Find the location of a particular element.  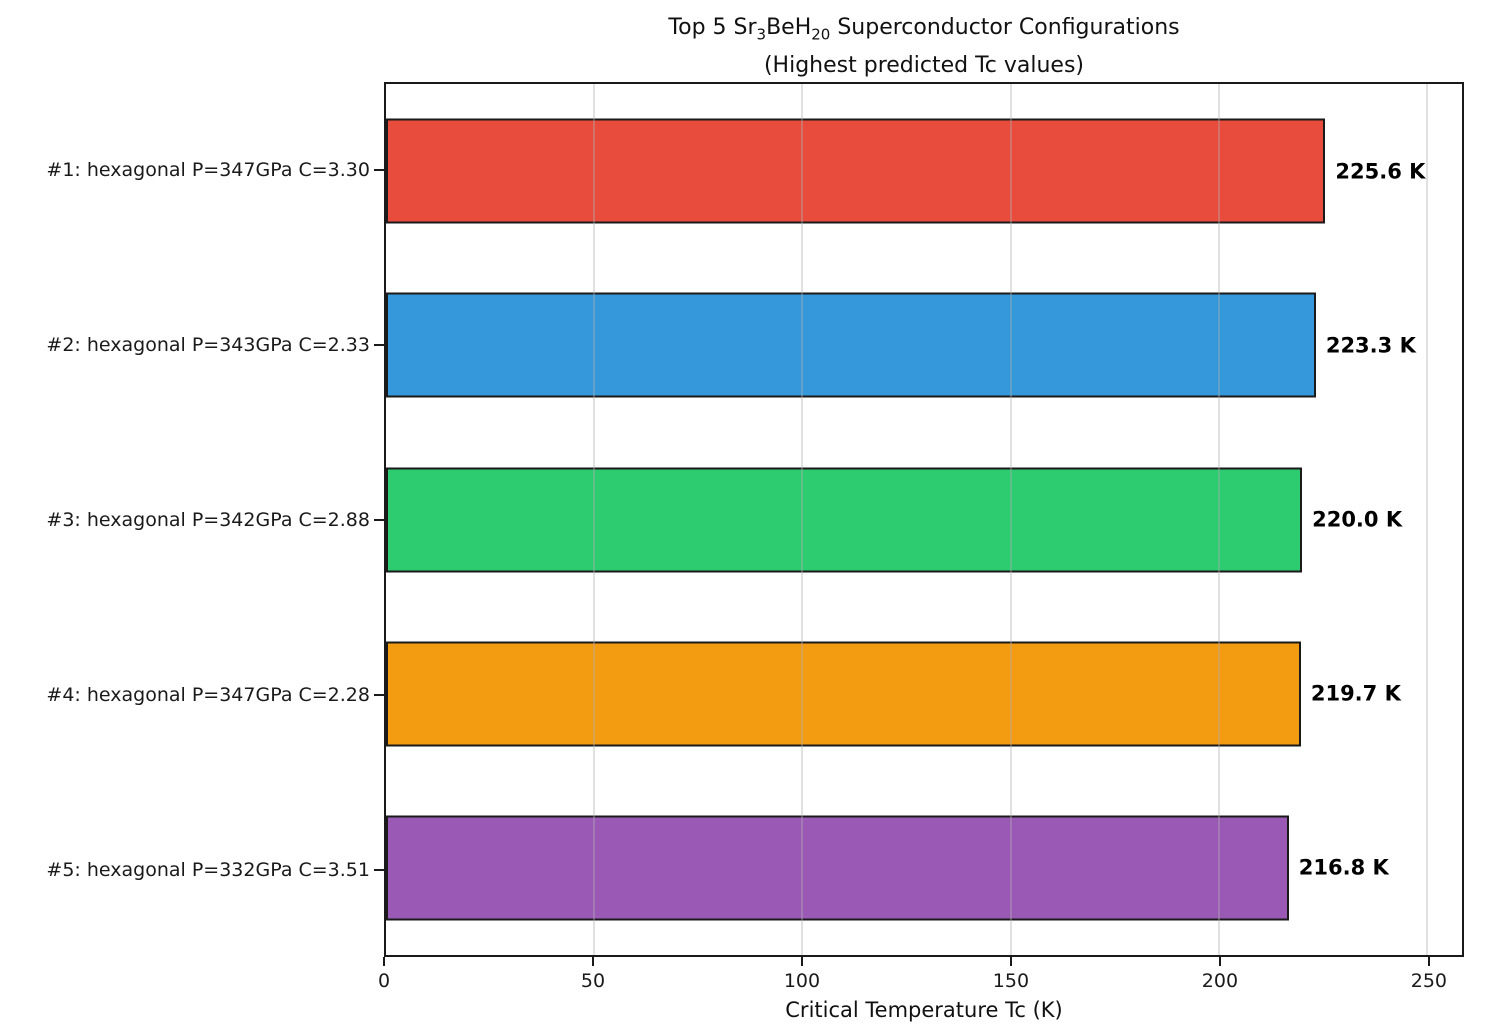

x-tick-label: 150 is located at coordinates (1011, 981).